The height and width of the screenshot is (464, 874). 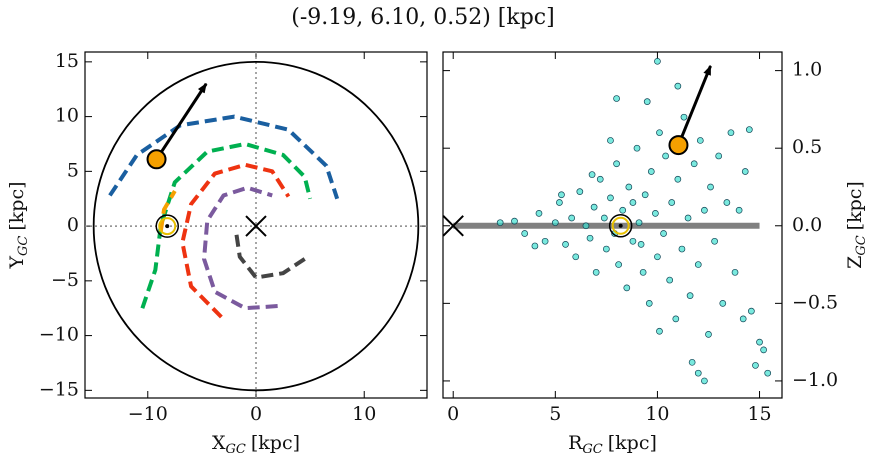 What do you see at coordinates (181, 121) in the screenshot?
I see `velocity-arrow` at bounding box center [181, 121].